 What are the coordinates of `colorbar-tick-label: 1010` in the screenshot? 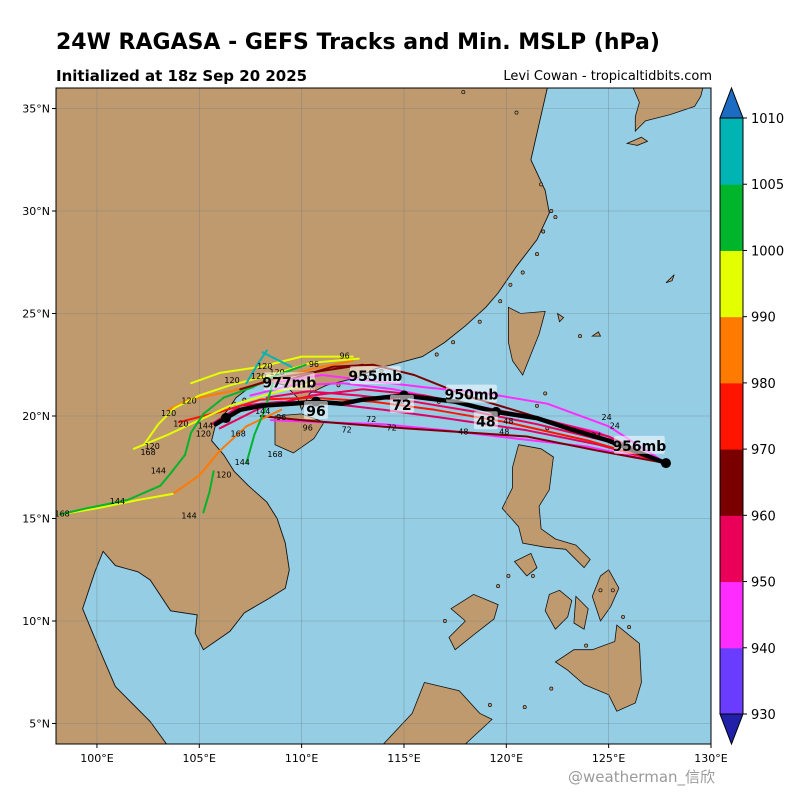 It's located at (767, 119).